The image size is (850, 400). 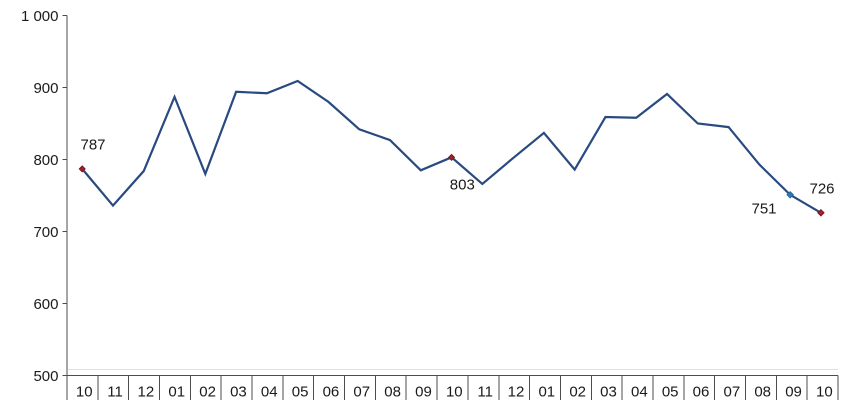 What do you see at coordinates (92, 144) in the screenshot?
I see `svg-text: 787` at bounding box center [92, 144].